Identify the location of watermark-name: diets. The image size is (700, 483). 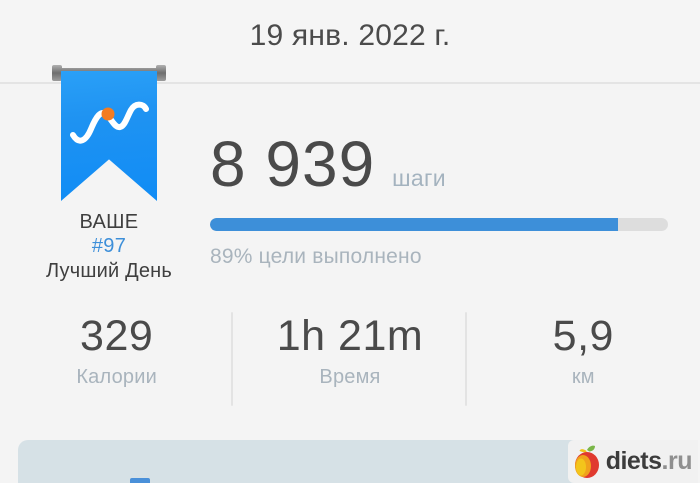
(633, 461).